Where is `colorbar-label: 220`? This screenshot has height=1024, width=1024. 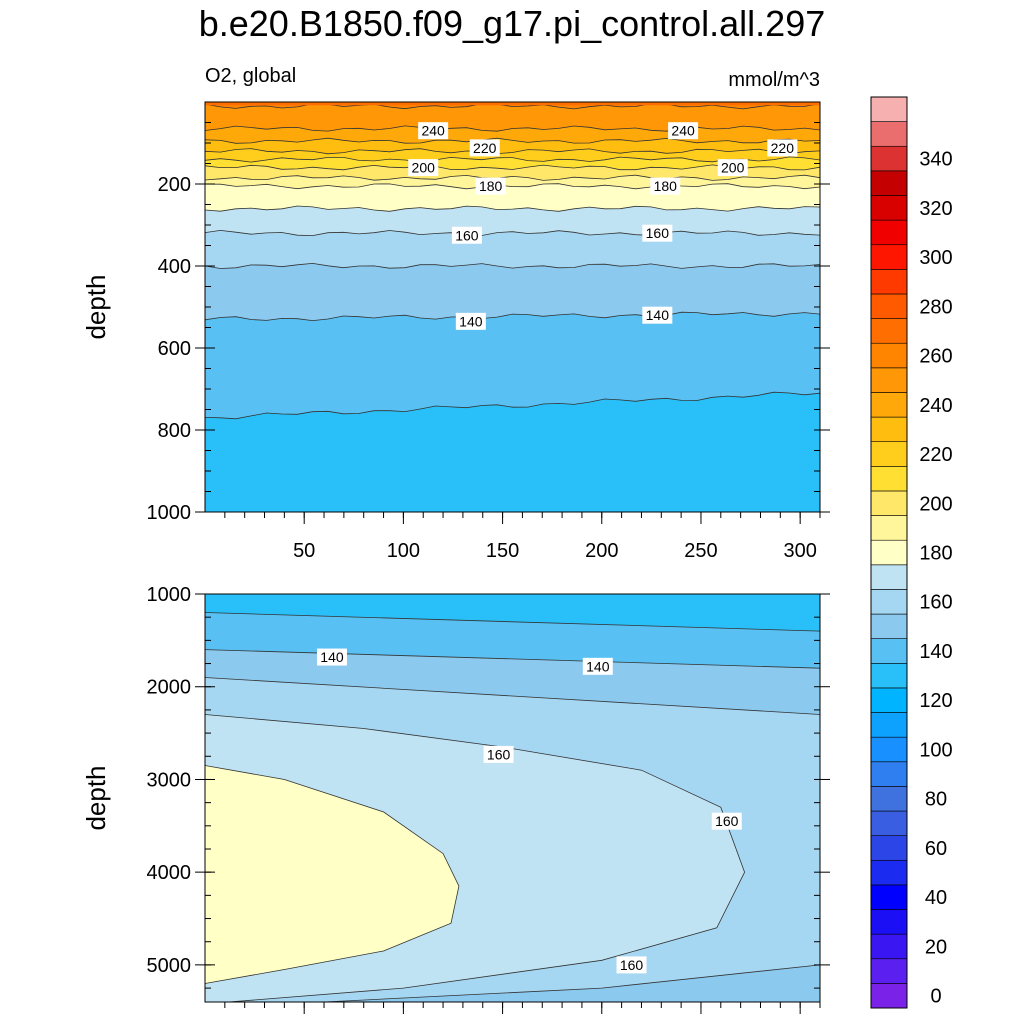
colorbar-label: 220 is located at coordinates (935, 455).